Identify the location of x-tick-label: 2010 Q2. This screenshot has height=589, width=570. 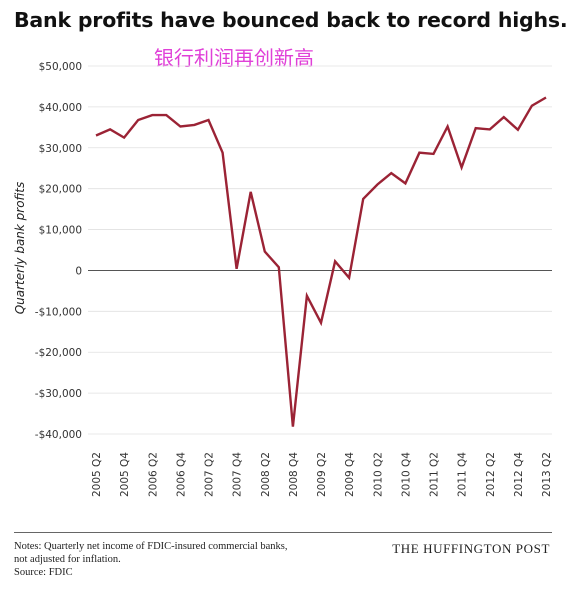
(378, 474).